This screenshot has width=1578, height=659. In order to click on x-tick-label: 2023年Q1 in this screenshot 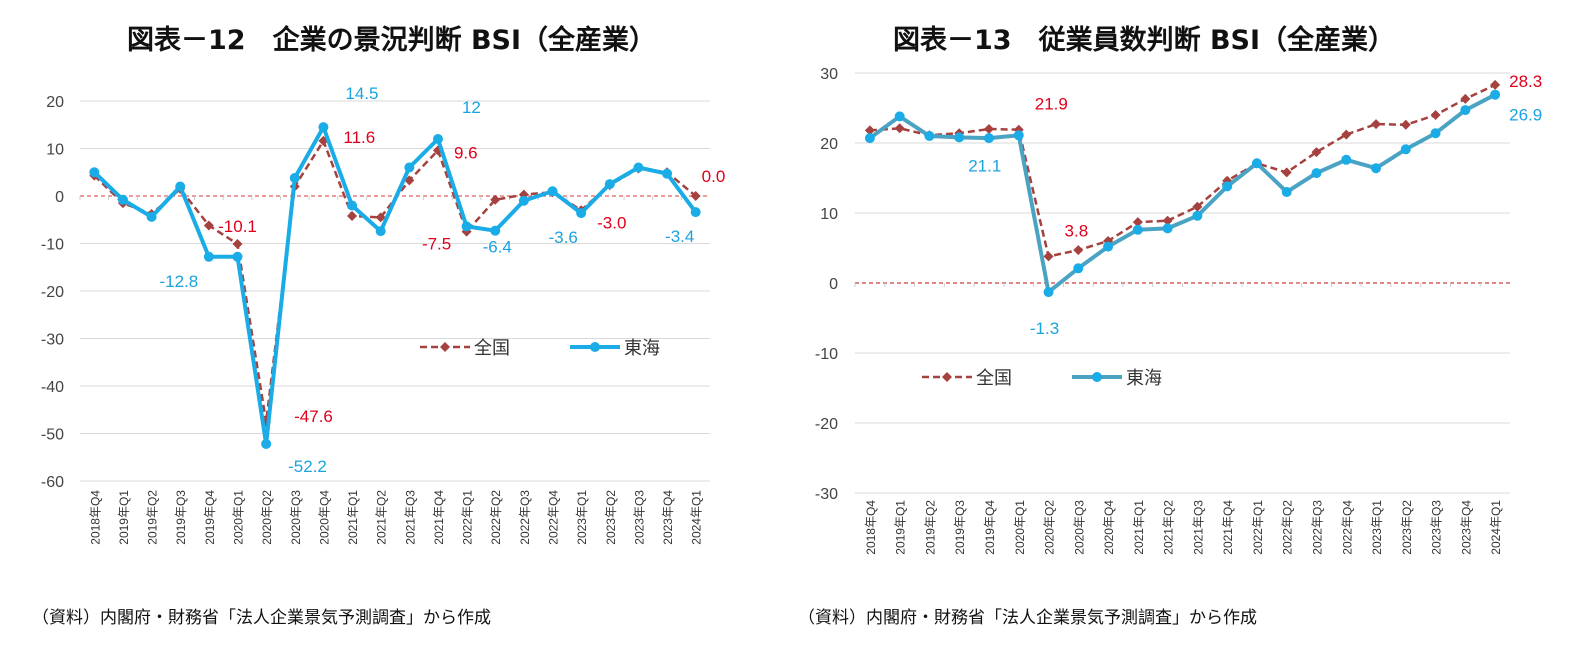, I will do `click(582, 517)`.